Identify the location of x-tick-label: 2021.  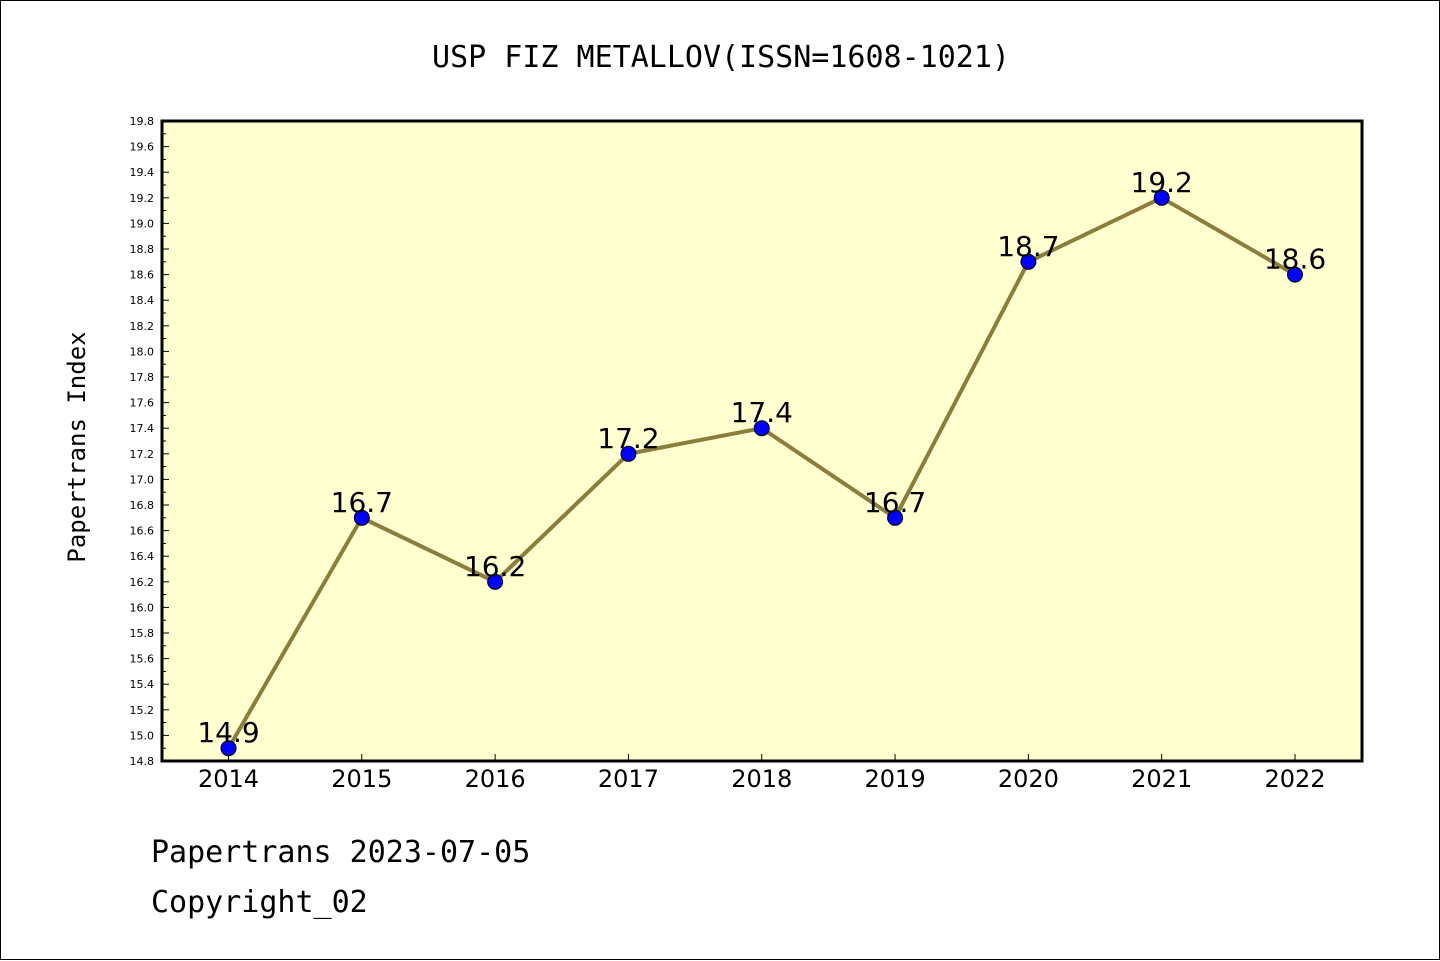
(1161, 779).